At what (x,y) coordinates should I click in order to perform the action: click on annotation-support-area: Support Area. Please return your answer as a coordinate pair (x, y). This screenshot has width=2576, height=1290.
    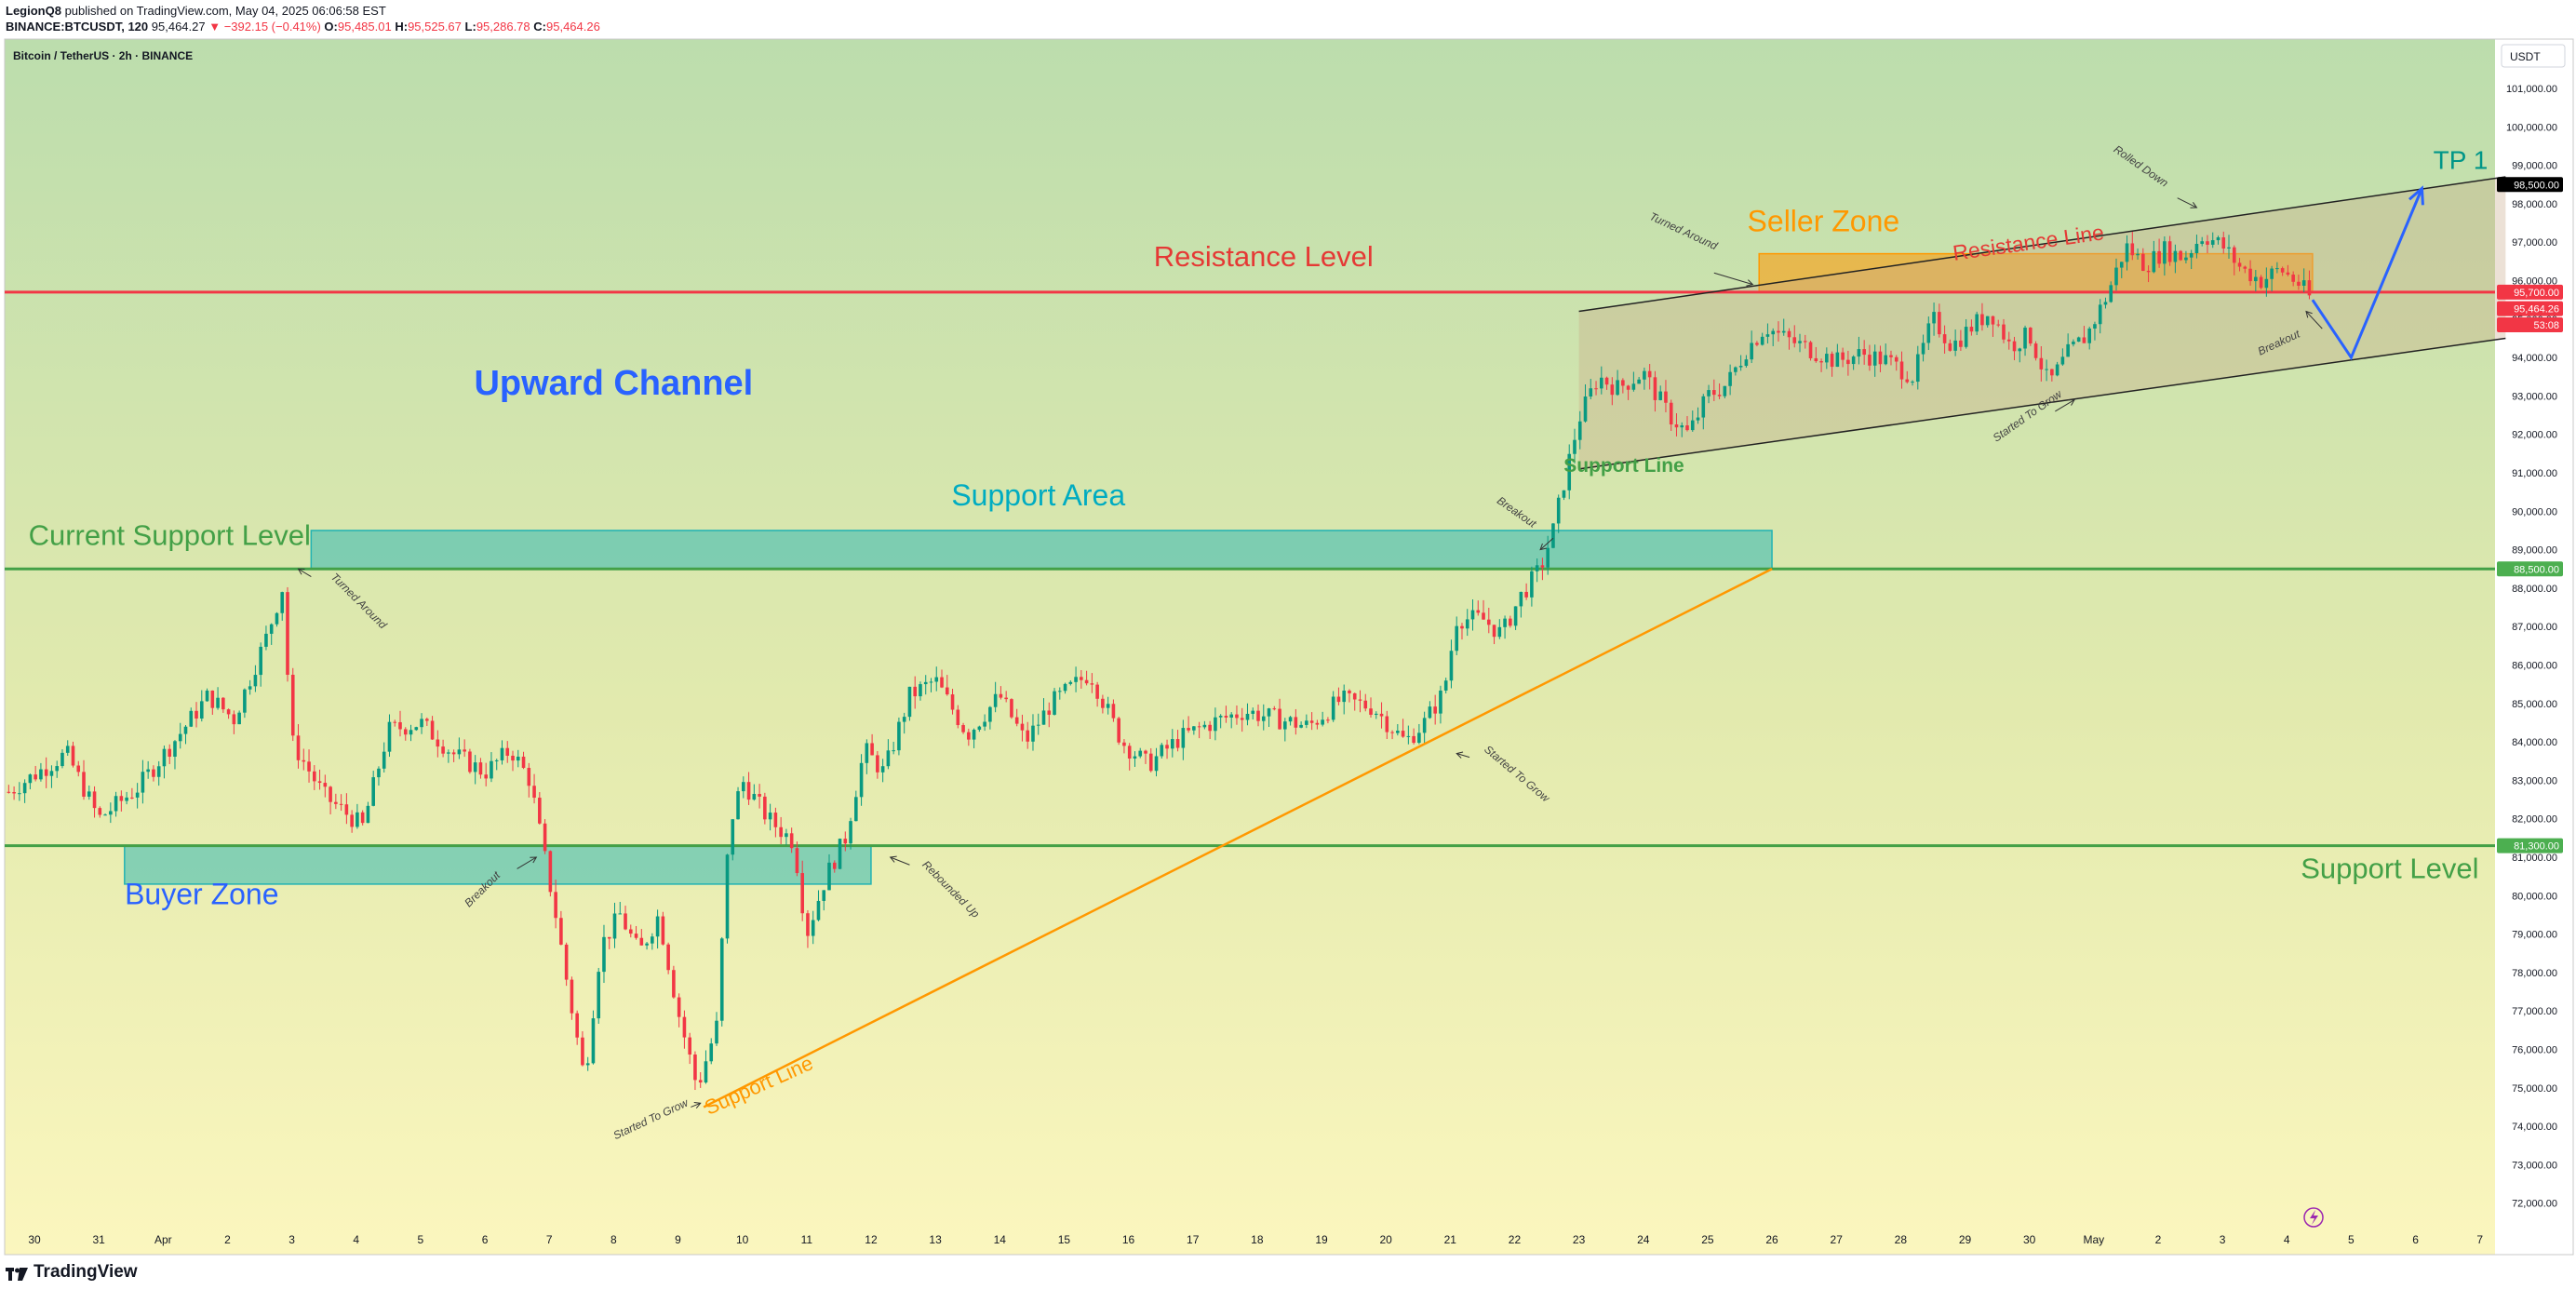
    Looking at the image, I should click on (1038, 495).